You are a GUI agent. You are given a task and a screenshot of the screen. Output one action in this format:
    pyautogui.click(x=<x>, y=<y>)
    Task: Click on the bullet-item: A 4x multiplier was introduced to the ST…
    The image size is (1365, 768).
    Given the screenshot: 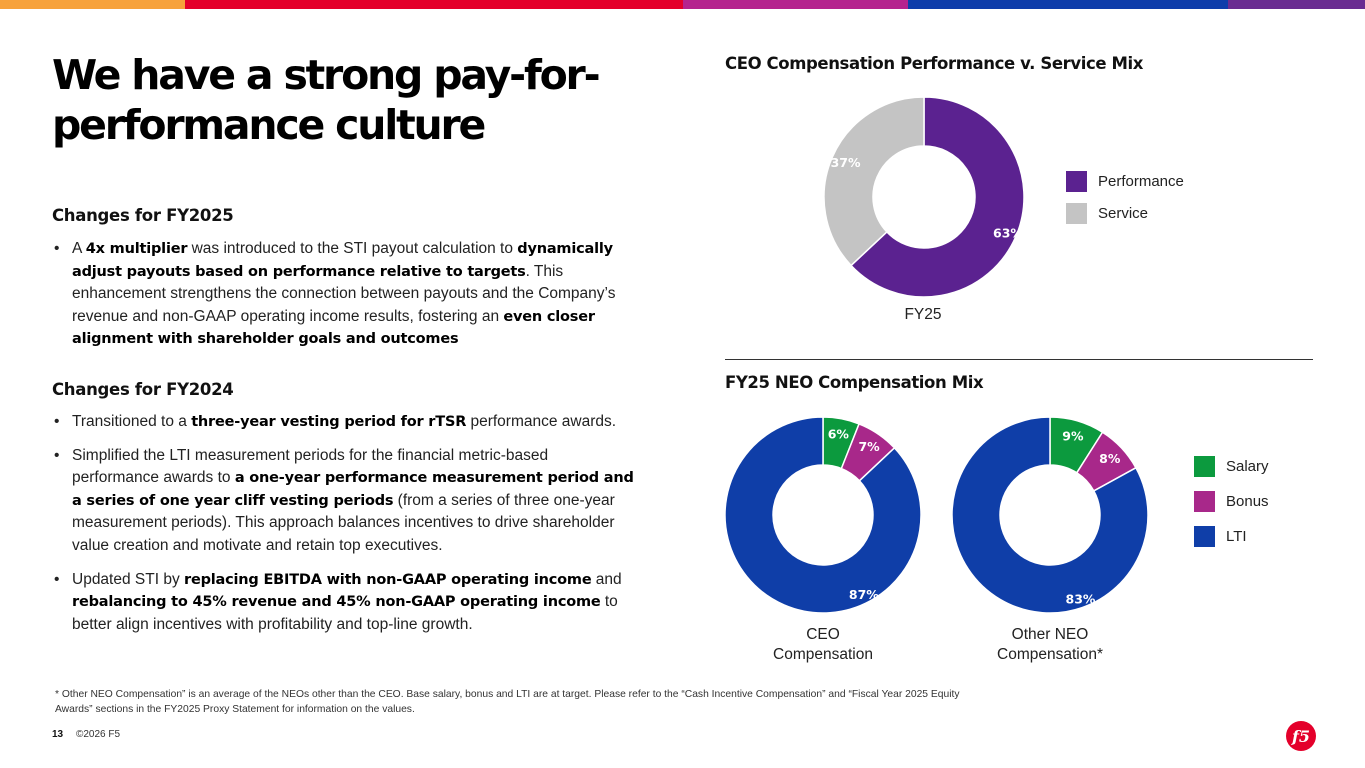 What is the action you would take?
    pyautogui.click(x=344, y=294)
    